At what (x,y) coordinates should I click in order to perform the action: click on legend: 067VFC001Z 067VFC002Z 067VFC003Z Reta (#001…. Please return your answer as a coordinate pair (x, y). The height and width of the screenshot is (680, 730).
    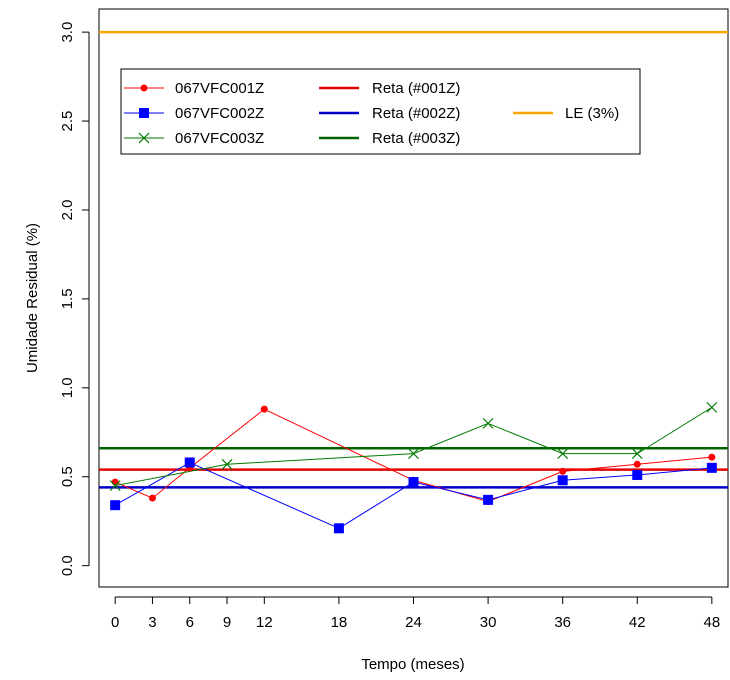
    Looking at the image, I should click on (380, 111).